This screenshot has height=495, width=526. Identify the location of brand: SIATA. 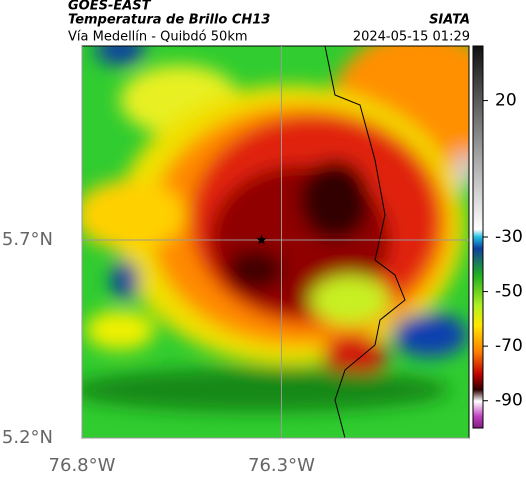
(449, 20).